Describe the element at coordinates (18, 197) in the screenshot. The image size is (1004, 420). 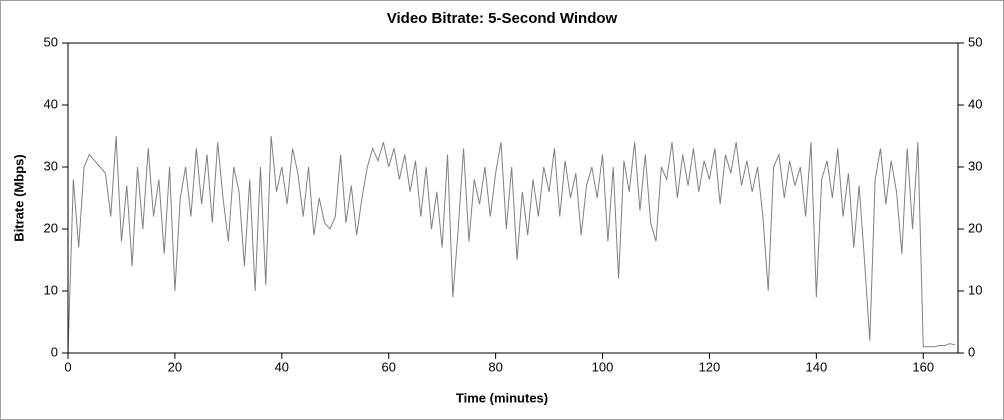
I see `y-axis-label: Bitrate (Mbps)` at that location.